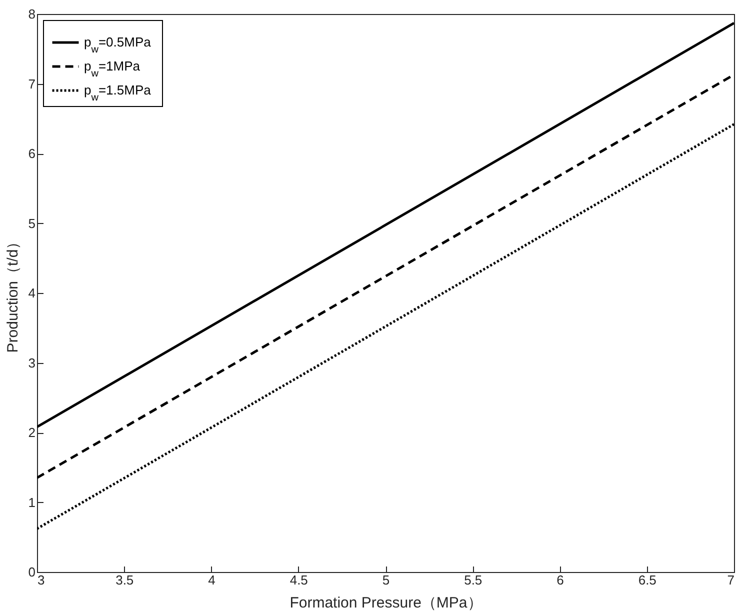 Image resolution: width=745 pixels, height=614 pixels. What do you see at coordinates (647, 580) in the screenshot?
I see `x-tick-label: 6.5` at bounding box center [647, 580].